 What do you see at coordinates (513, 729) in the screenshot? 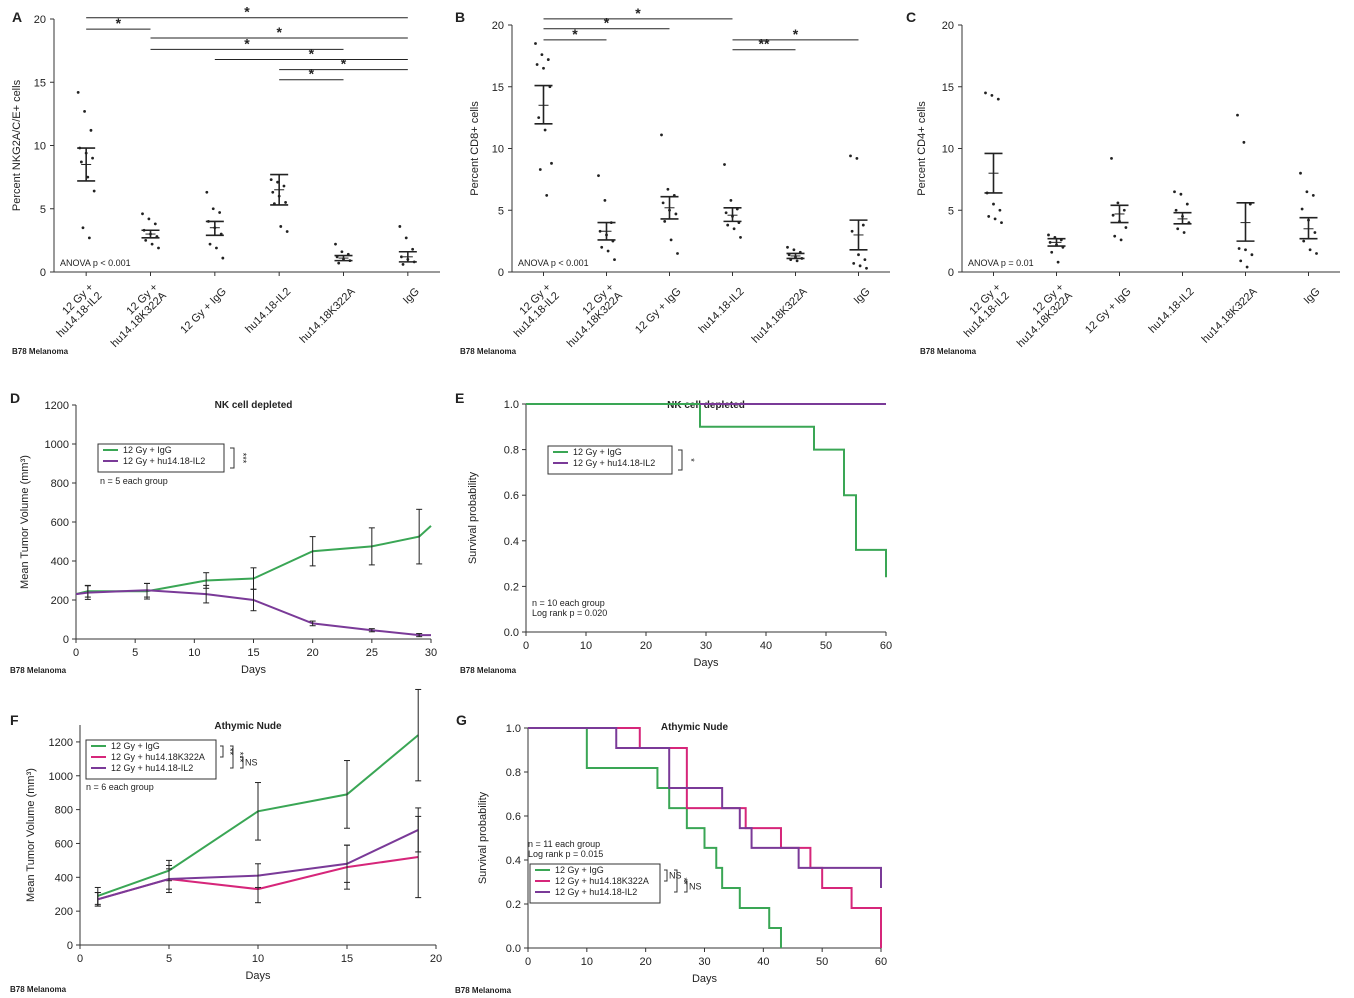
I see `y-tick-label: 1.0` at bounding box center [513, 729].